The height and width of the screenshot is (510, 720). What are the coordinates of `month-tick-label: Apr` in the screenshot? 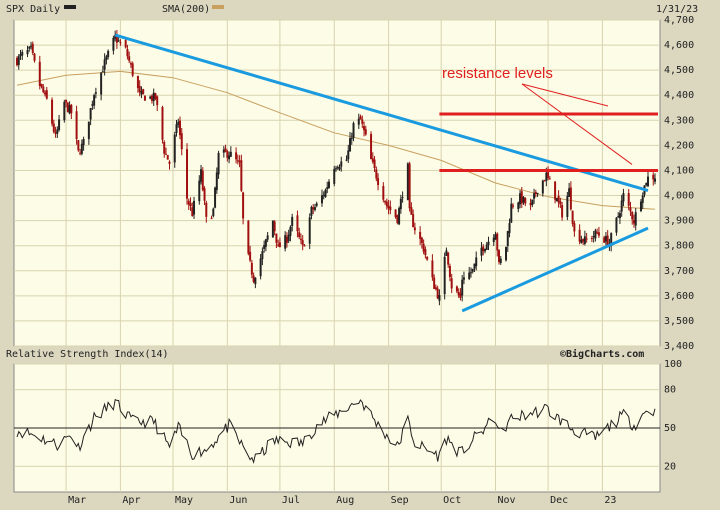 It's located at (131, 500).